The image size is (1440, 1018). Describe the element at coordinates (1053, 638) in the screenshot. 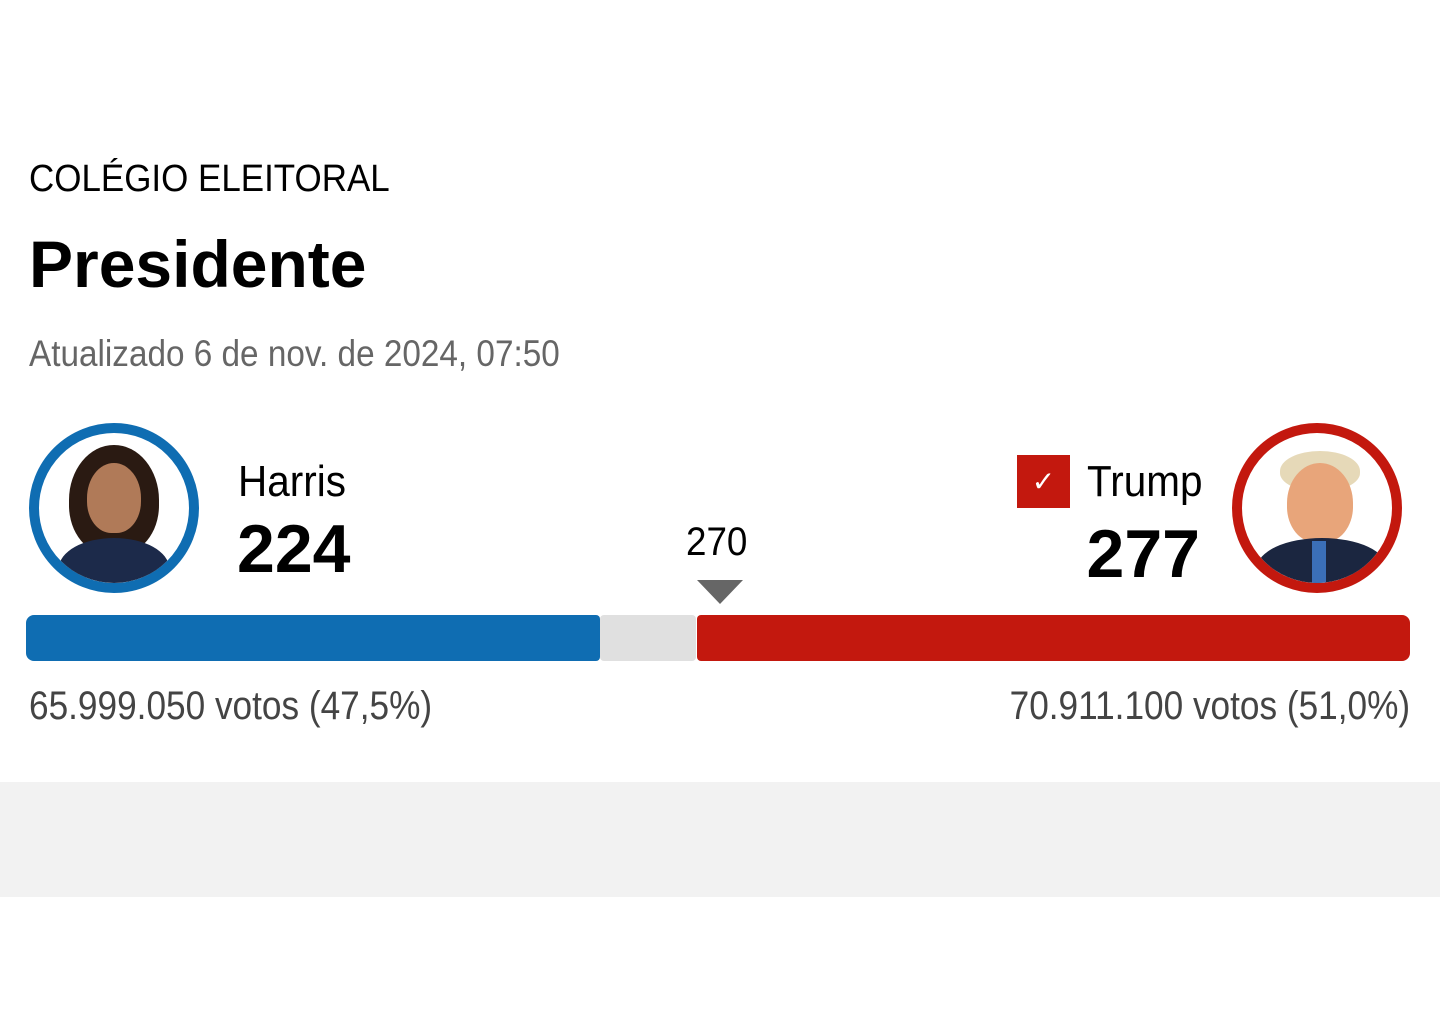

I see `trump-bar` at that location.